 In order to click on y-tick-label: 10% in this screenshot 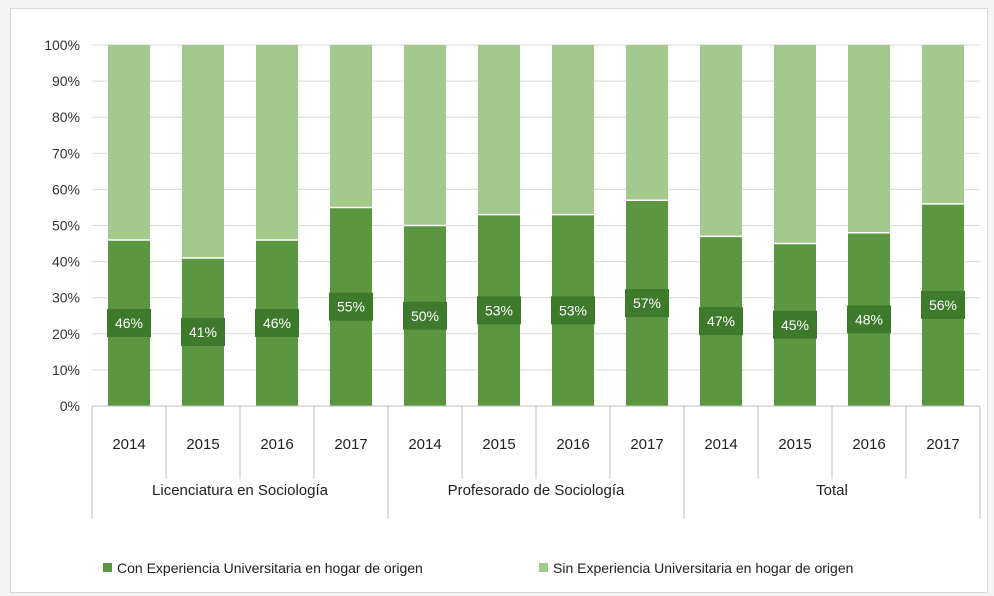, I will do `click(66, 370)`.